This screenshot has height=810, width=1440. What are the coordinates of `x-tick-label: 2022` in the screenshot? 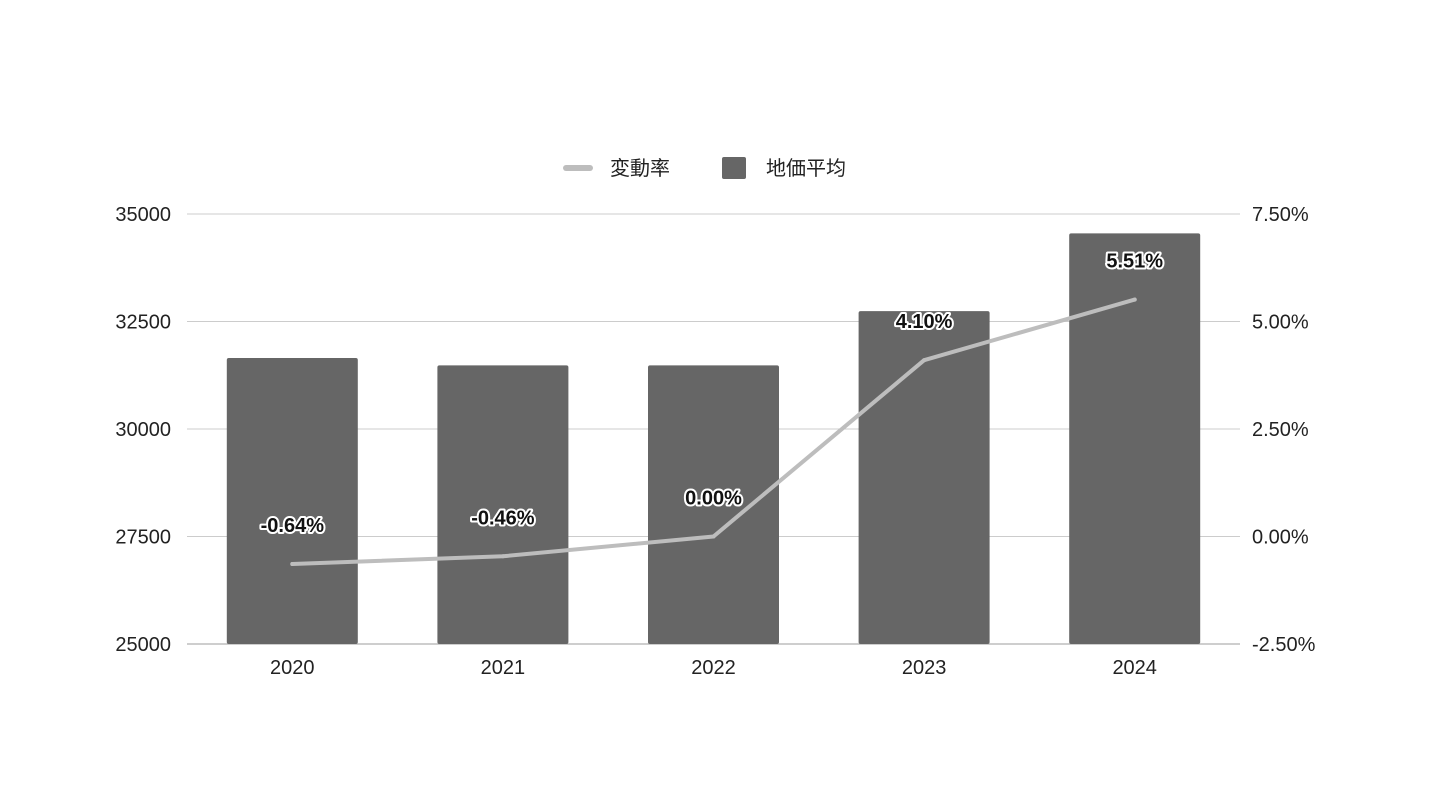 It's located at (713, 668).